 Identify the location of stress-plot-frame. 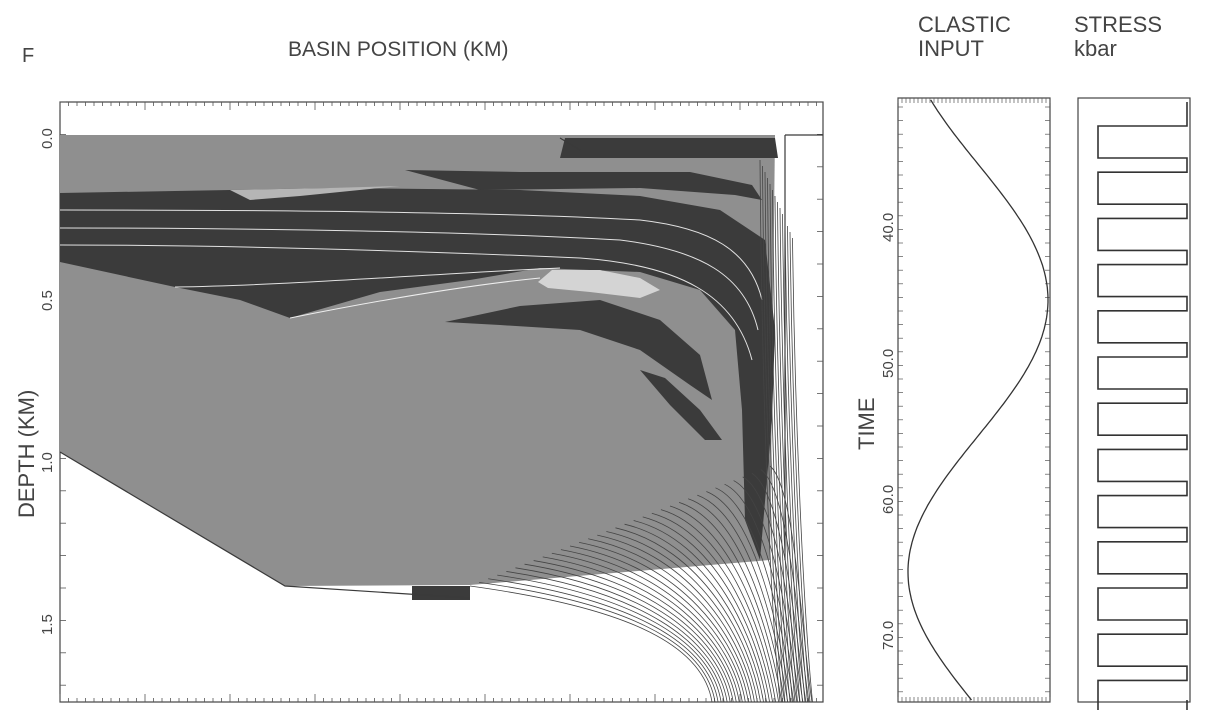
(1134, 400).